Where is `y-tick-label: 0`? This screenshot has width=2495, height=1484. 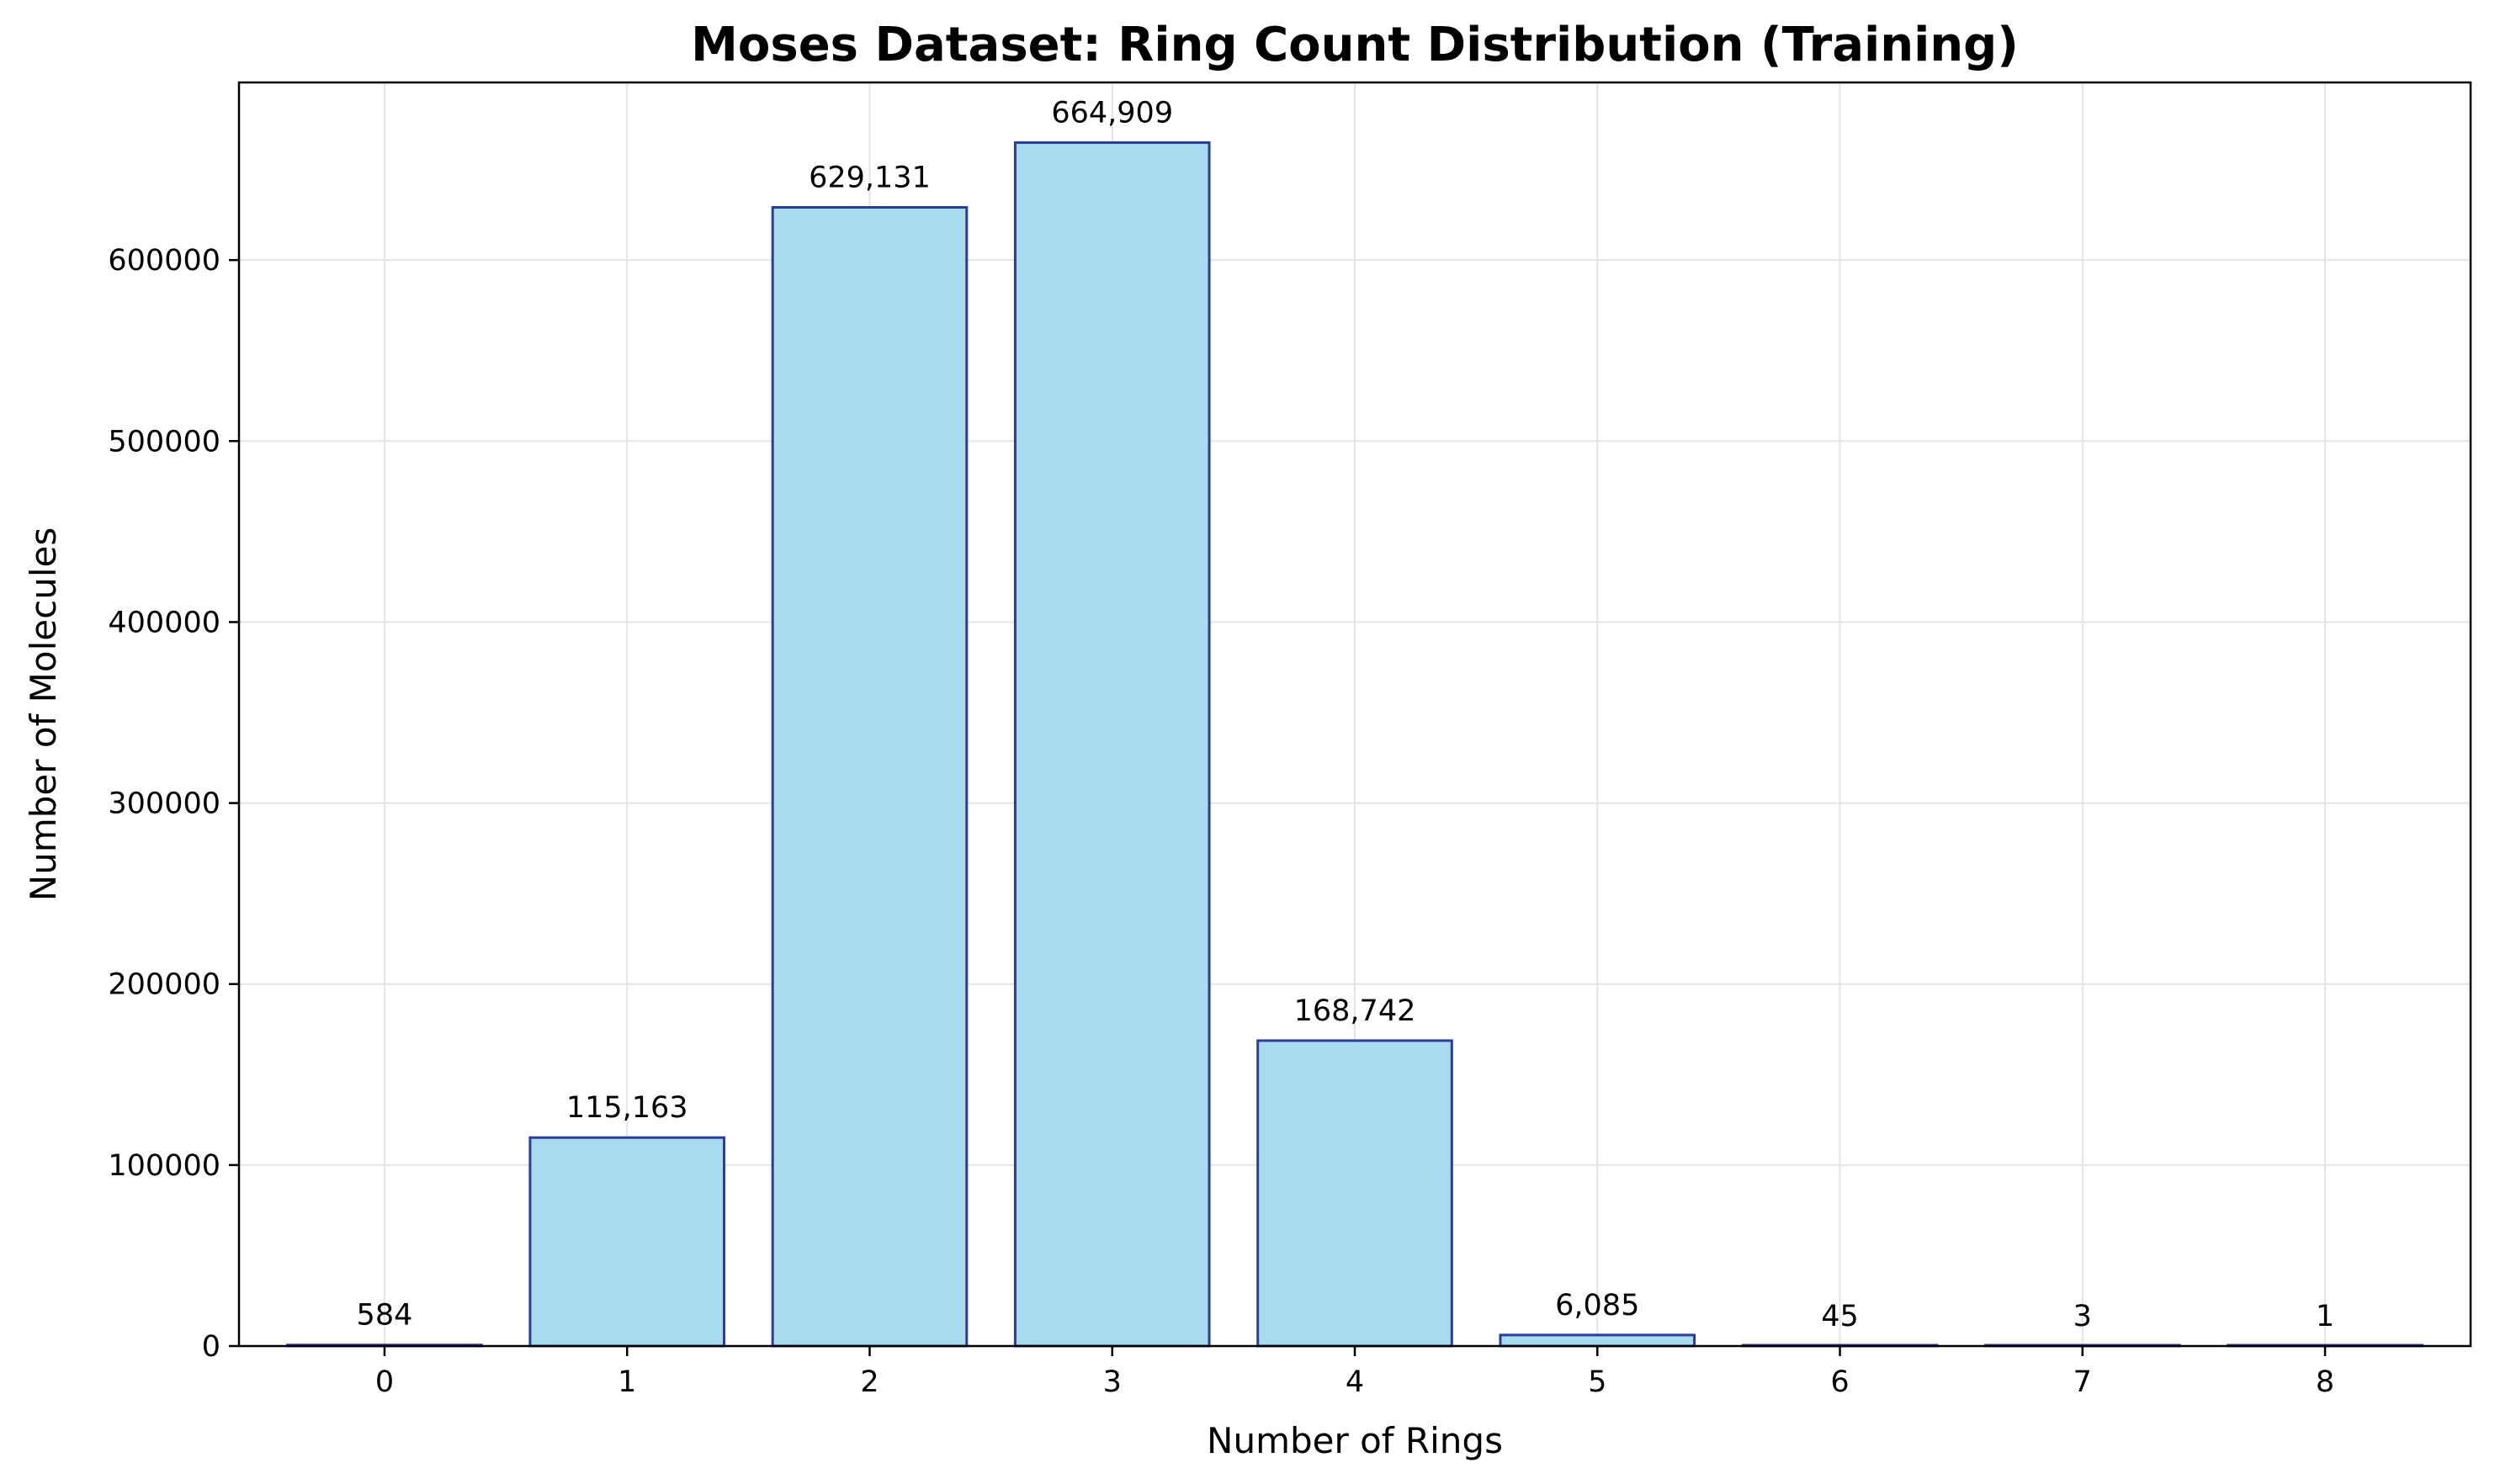 y-tick-label: 0 is located at coordinates (211, 1347).